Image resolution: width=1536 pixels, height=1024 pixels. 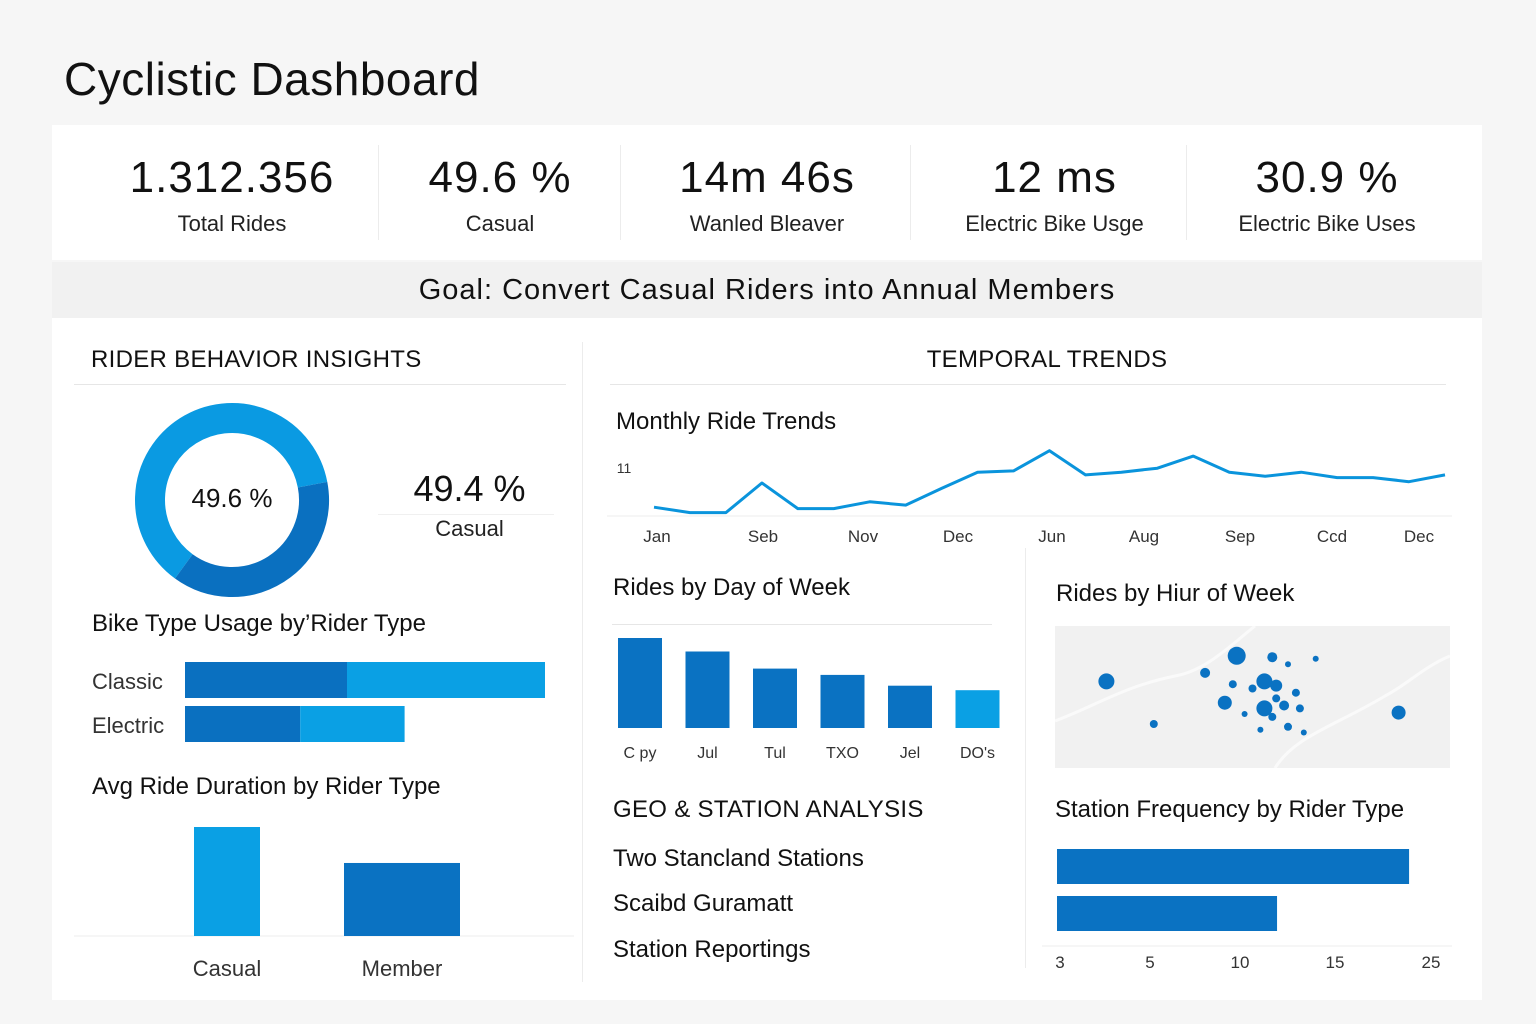 What do you see at coordinates (266, 786) in the screenshot?
I see `avg-duration-title: Avg Ride Duration by Rider Type` at bounding box center [266, 786].